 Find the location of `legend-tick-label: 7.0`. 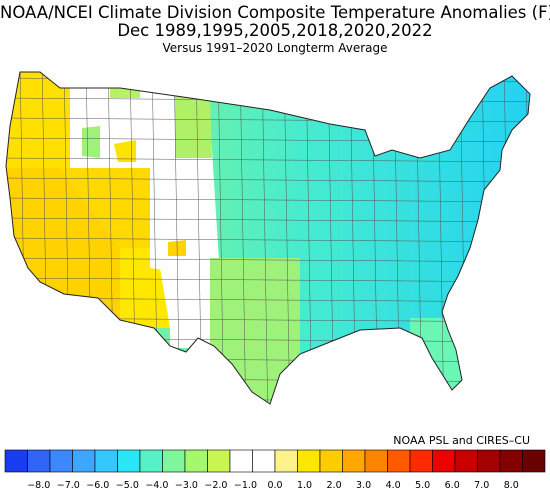

legend-tick-label: 7.0 is located at coordinates (481, 485).